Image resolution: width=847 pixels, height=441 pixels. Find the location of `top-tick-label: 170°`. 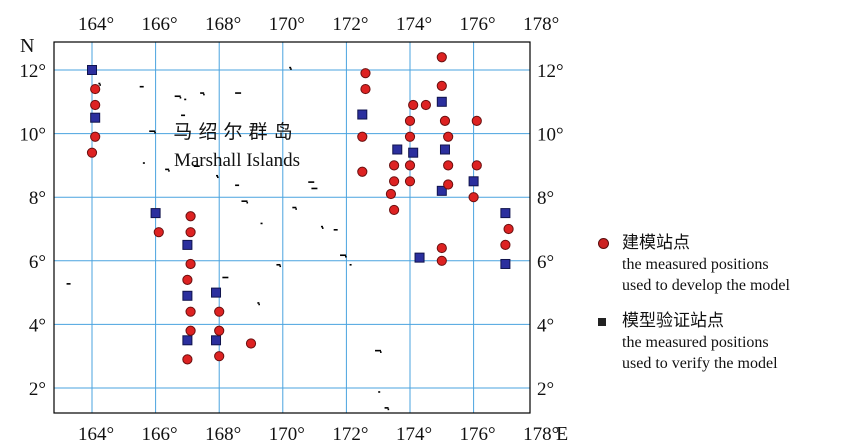

top-tick-label: 170° is located at coordinates (287, 24).